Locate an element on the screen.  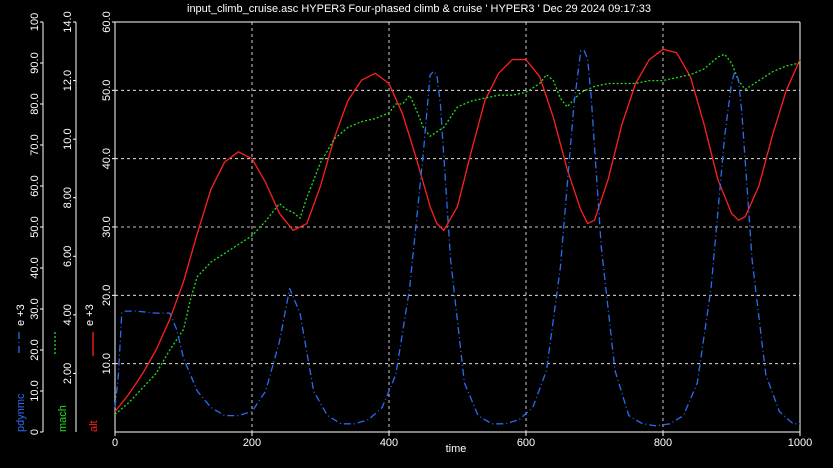
legend-label-mach: mach is located at coordinates (63, 418).